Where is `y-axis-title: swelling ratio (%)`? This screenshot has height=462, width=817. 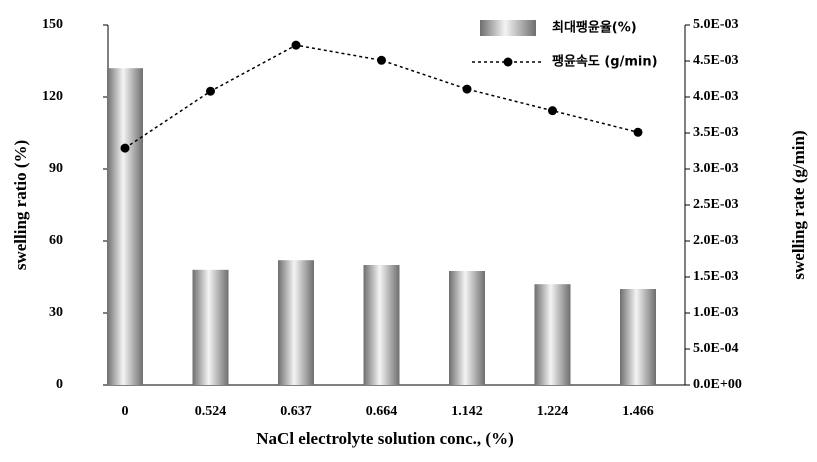 y-axis-title: swelling ratio (%) is located at coordinates (20, 205).